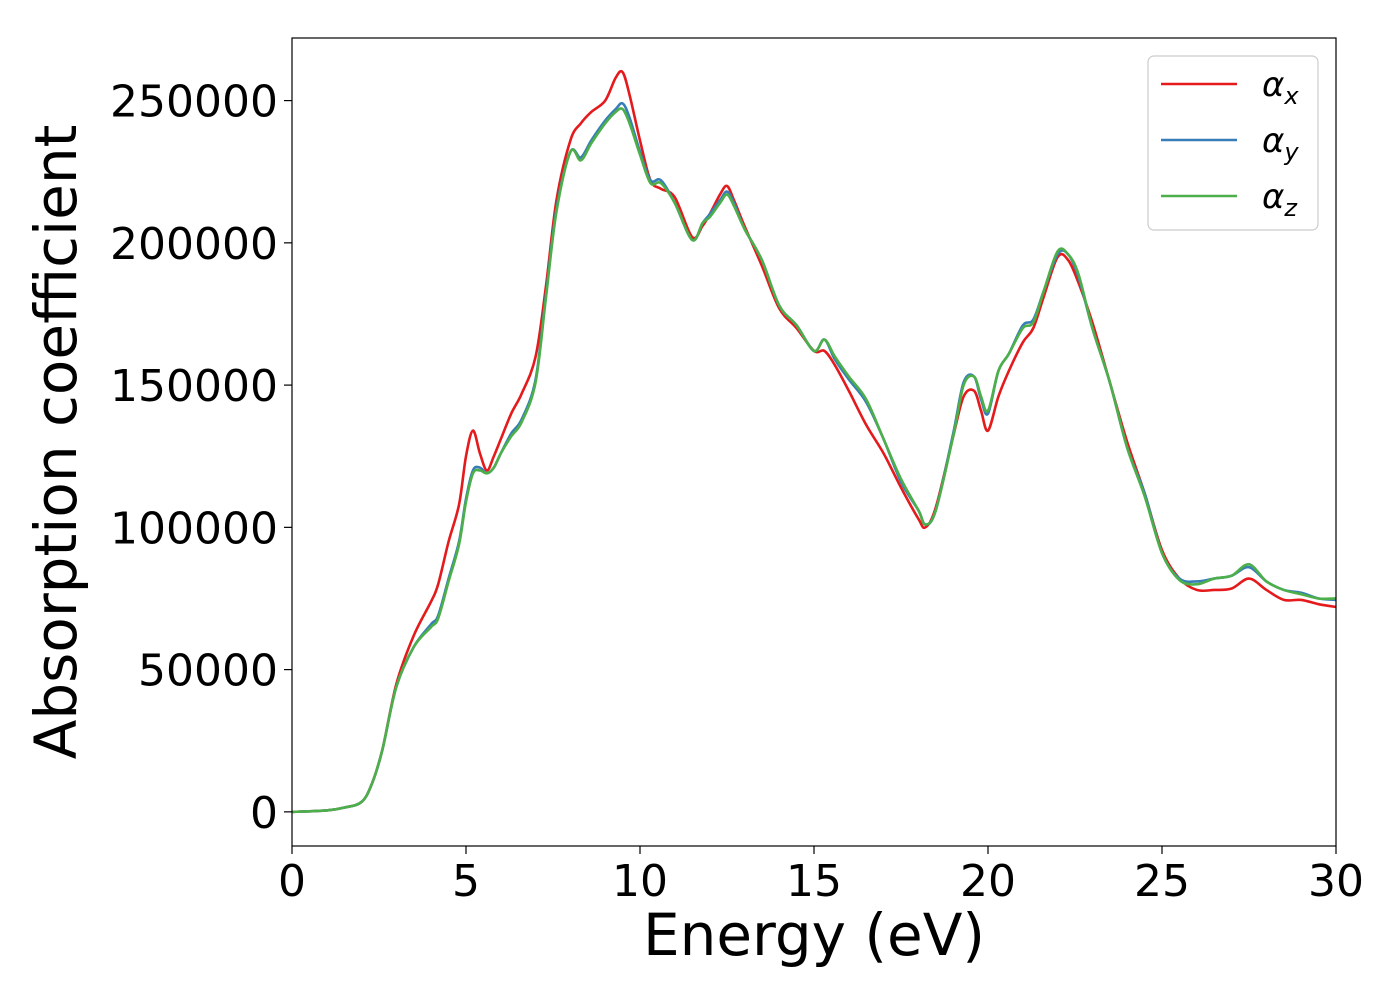  I want to click on legend-label-sub: y, so click(1291, 152).